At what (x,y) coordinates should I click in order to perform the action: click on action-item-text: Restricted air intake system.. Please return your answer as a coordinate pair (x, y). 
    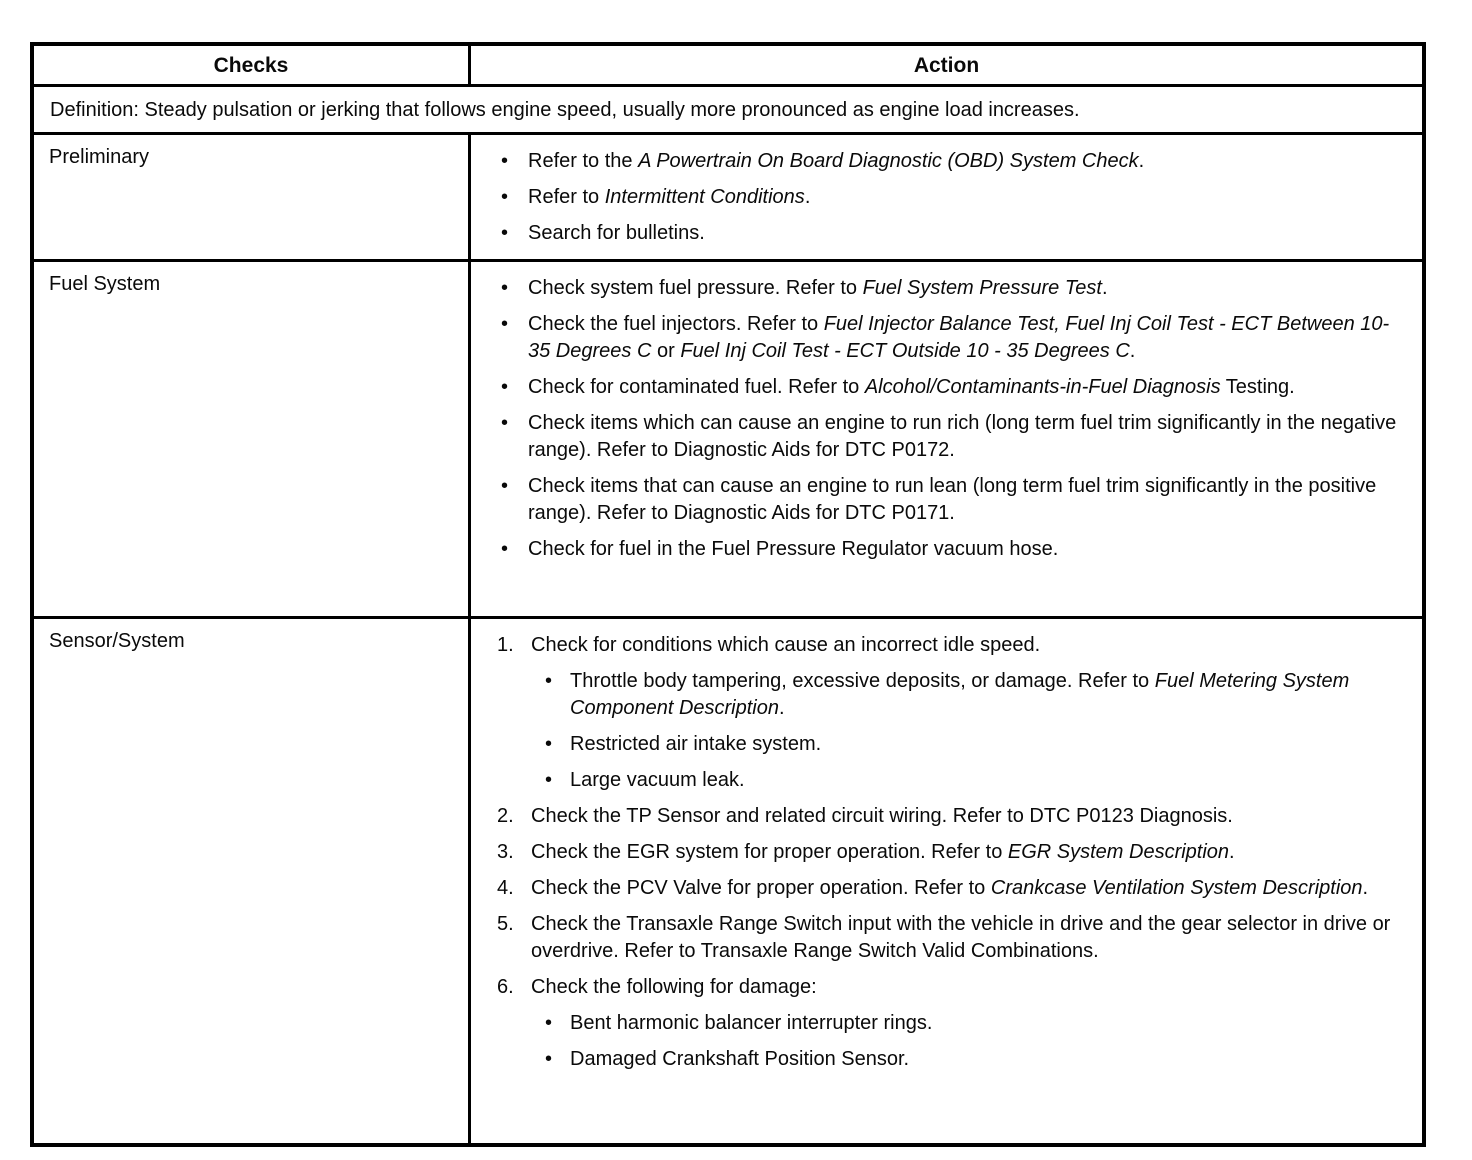
    Looking at the image, I should click on (696, 744).